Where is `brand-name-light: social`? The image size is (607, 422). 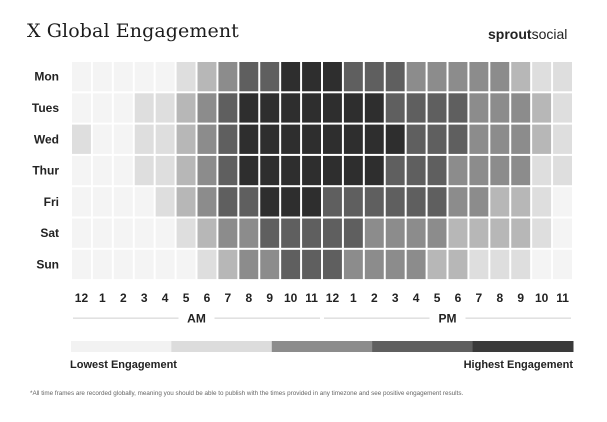
brand-name-light: social is located at coordinates (549, 34).